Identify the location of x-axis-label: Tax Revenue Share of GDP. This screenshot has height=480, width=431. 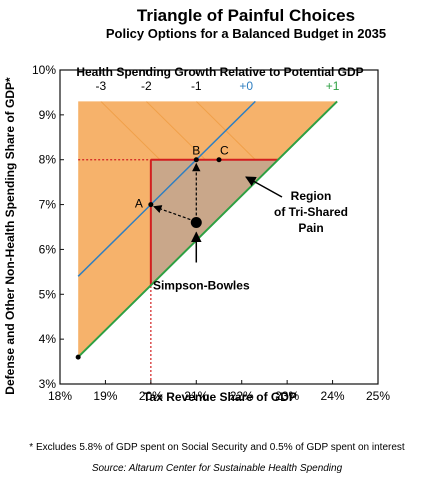
(220, 397).